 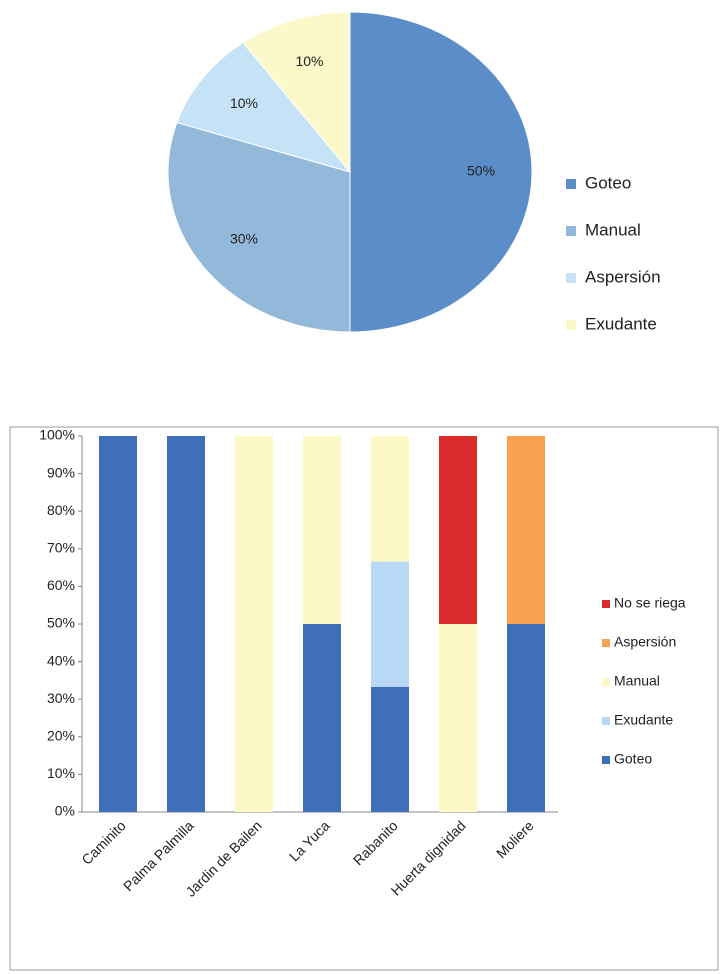 I want to click on y-tick-label: 0%, so click(x=65, y=811).